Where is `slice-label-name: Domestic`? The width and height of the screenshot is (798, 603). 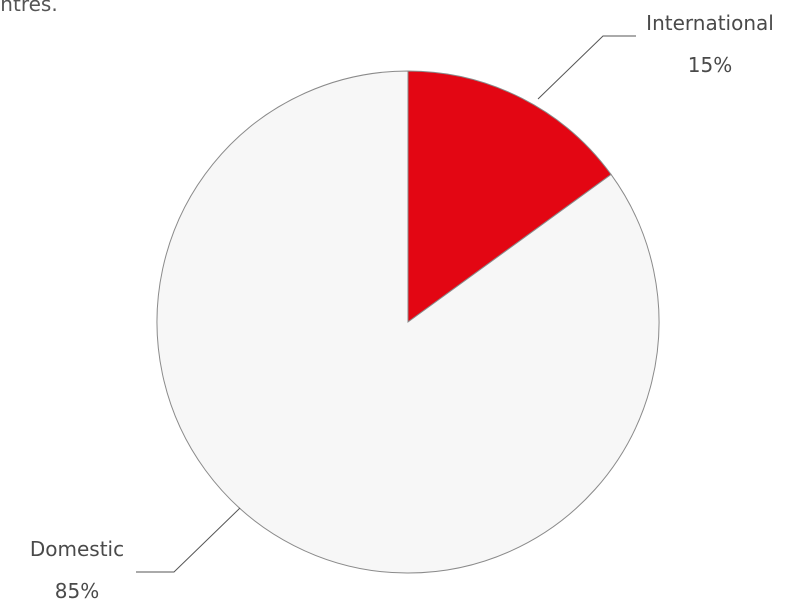
slice-label-name: Domestic is located at coordinates (77, 549).